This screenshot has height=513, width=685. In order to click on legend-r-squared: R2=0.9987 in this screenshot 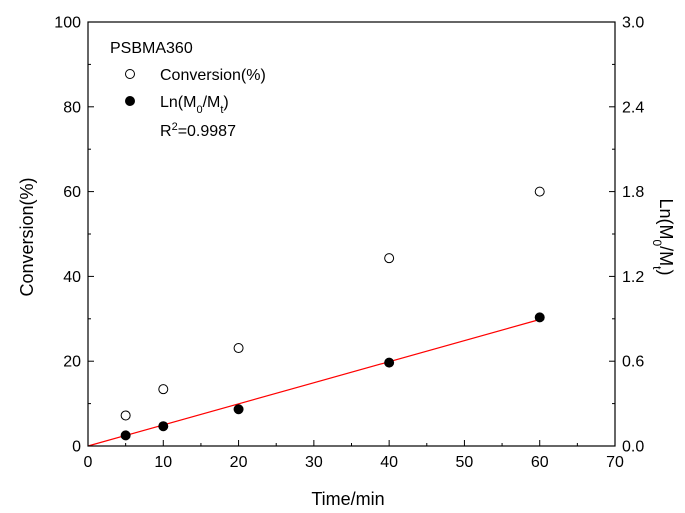, I will do `click(198, 130)`.